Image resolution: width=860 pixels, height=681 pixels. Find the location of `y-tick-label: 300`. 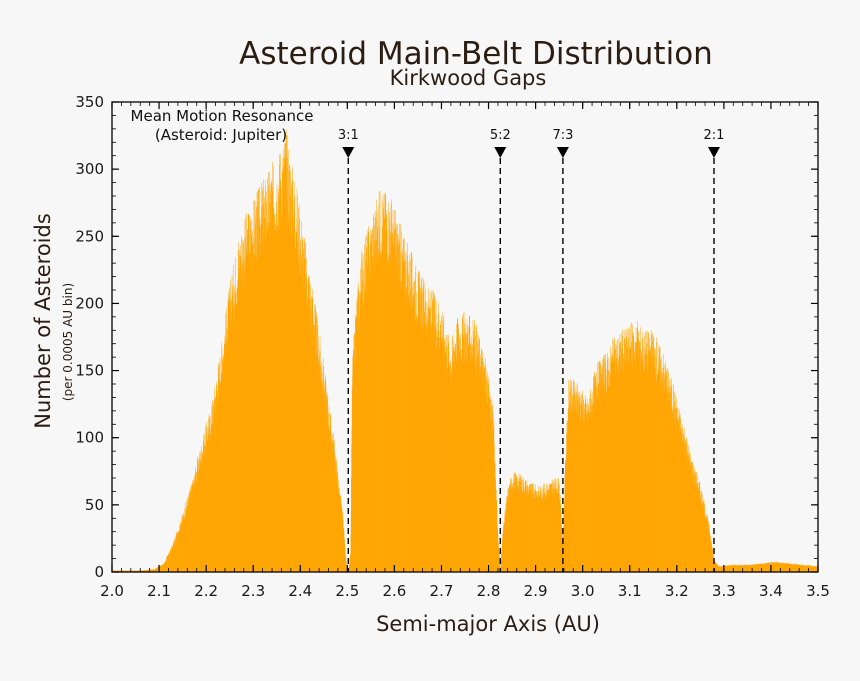

y-tick-label: 300 is located at coordinates (89, 169).